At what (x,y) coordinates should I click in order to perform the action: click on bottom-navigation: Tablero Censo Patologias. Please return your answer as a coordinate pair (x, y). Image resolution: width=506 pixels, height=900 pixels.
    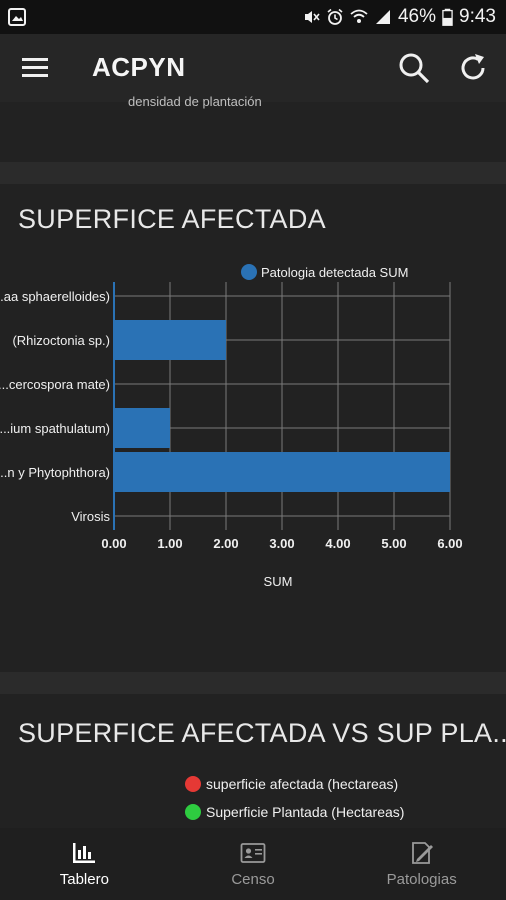
    Looking at the image, I should click on (253, 864).